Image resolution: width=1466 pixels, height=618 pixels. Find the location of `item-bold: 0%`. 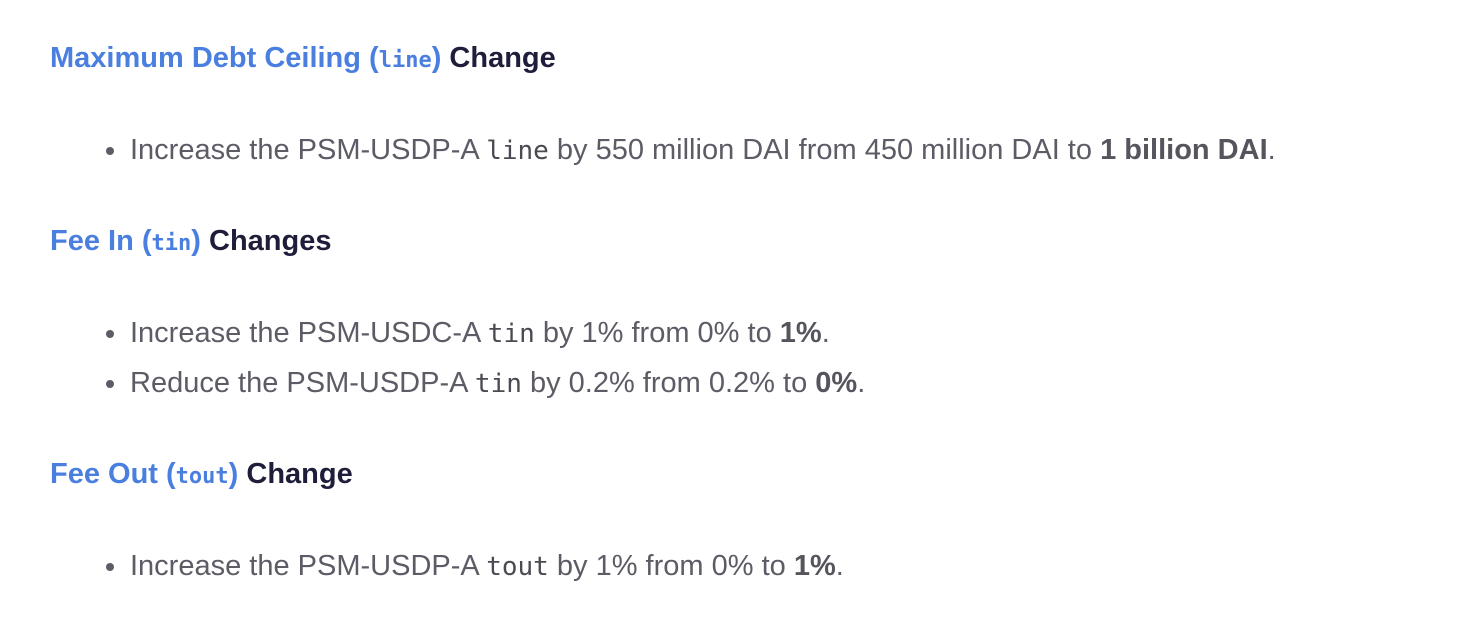

item-bold: 0% is located at coordinates (836, 383).